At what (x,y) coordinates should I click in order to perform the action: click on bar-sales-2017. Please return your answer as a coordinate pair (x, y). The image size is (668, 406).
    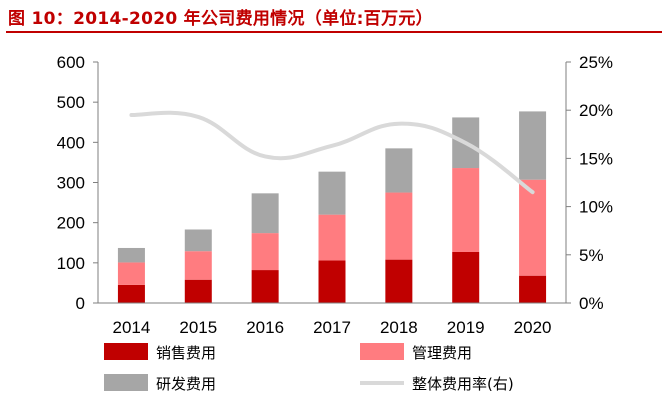
    Looking at the image, I should click on (332, 281).